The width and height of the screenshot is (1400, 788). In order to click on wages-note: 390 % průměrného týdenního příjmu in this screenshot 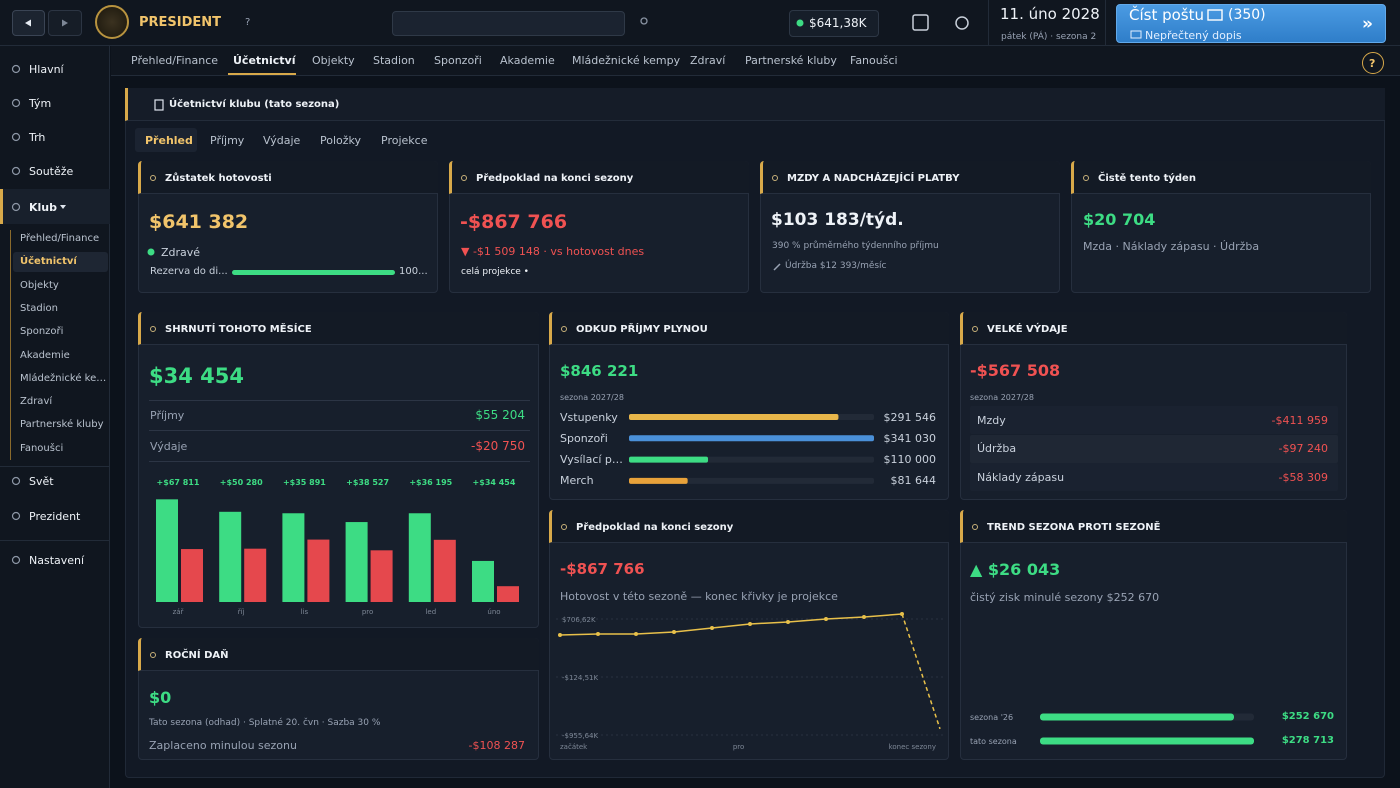, I will do `click(855, 245)`.